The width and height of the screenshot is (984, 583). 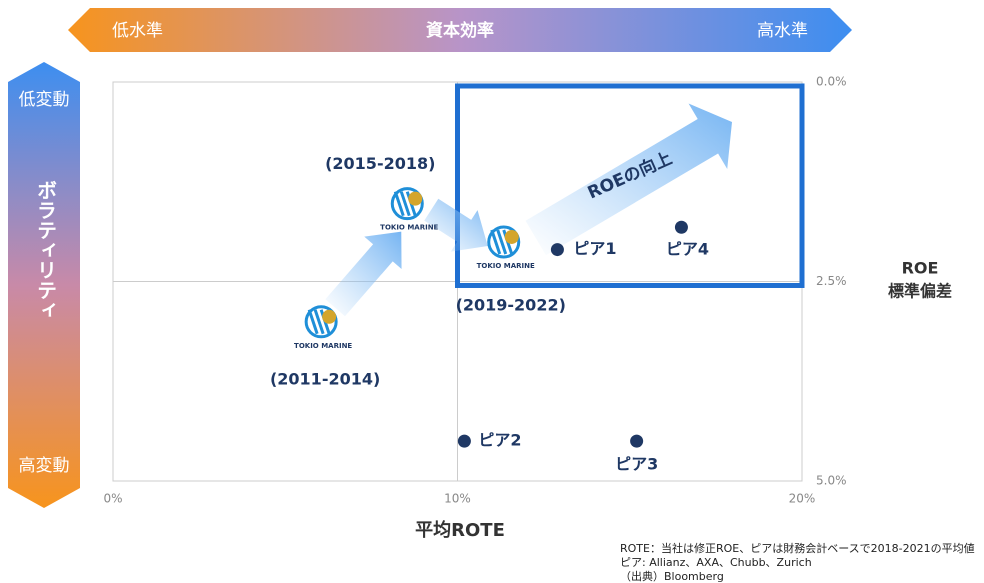 I want to click on capital-arrow, so click(x=460, y=30).